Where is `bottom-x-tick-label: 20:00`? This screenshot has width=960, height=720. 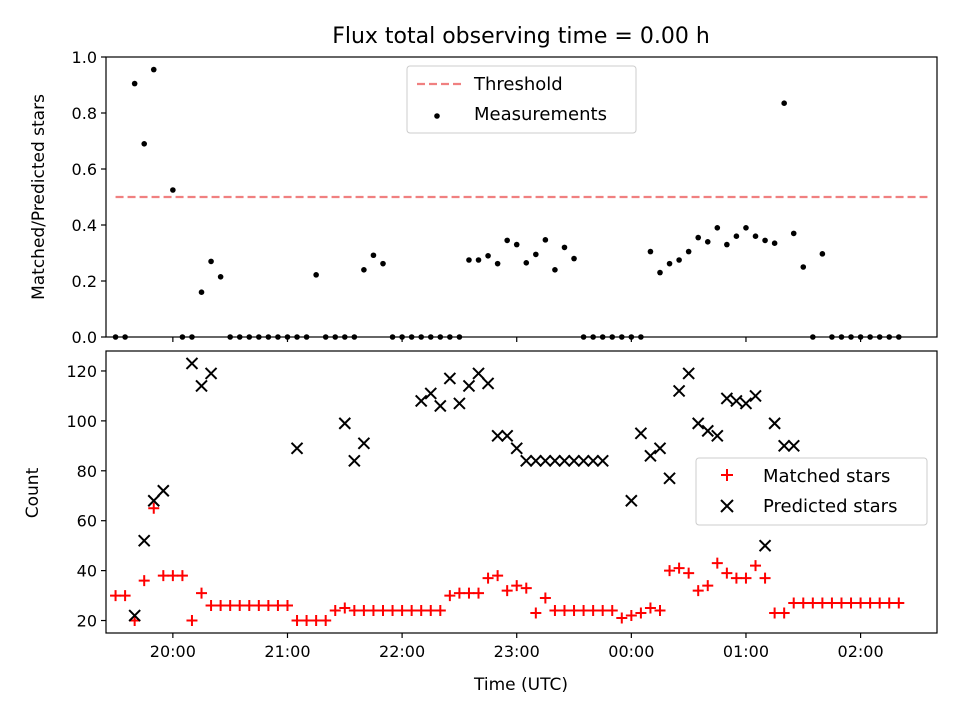 bottom-x-tick-label: 20:00 is located at coordinates (173, 651).